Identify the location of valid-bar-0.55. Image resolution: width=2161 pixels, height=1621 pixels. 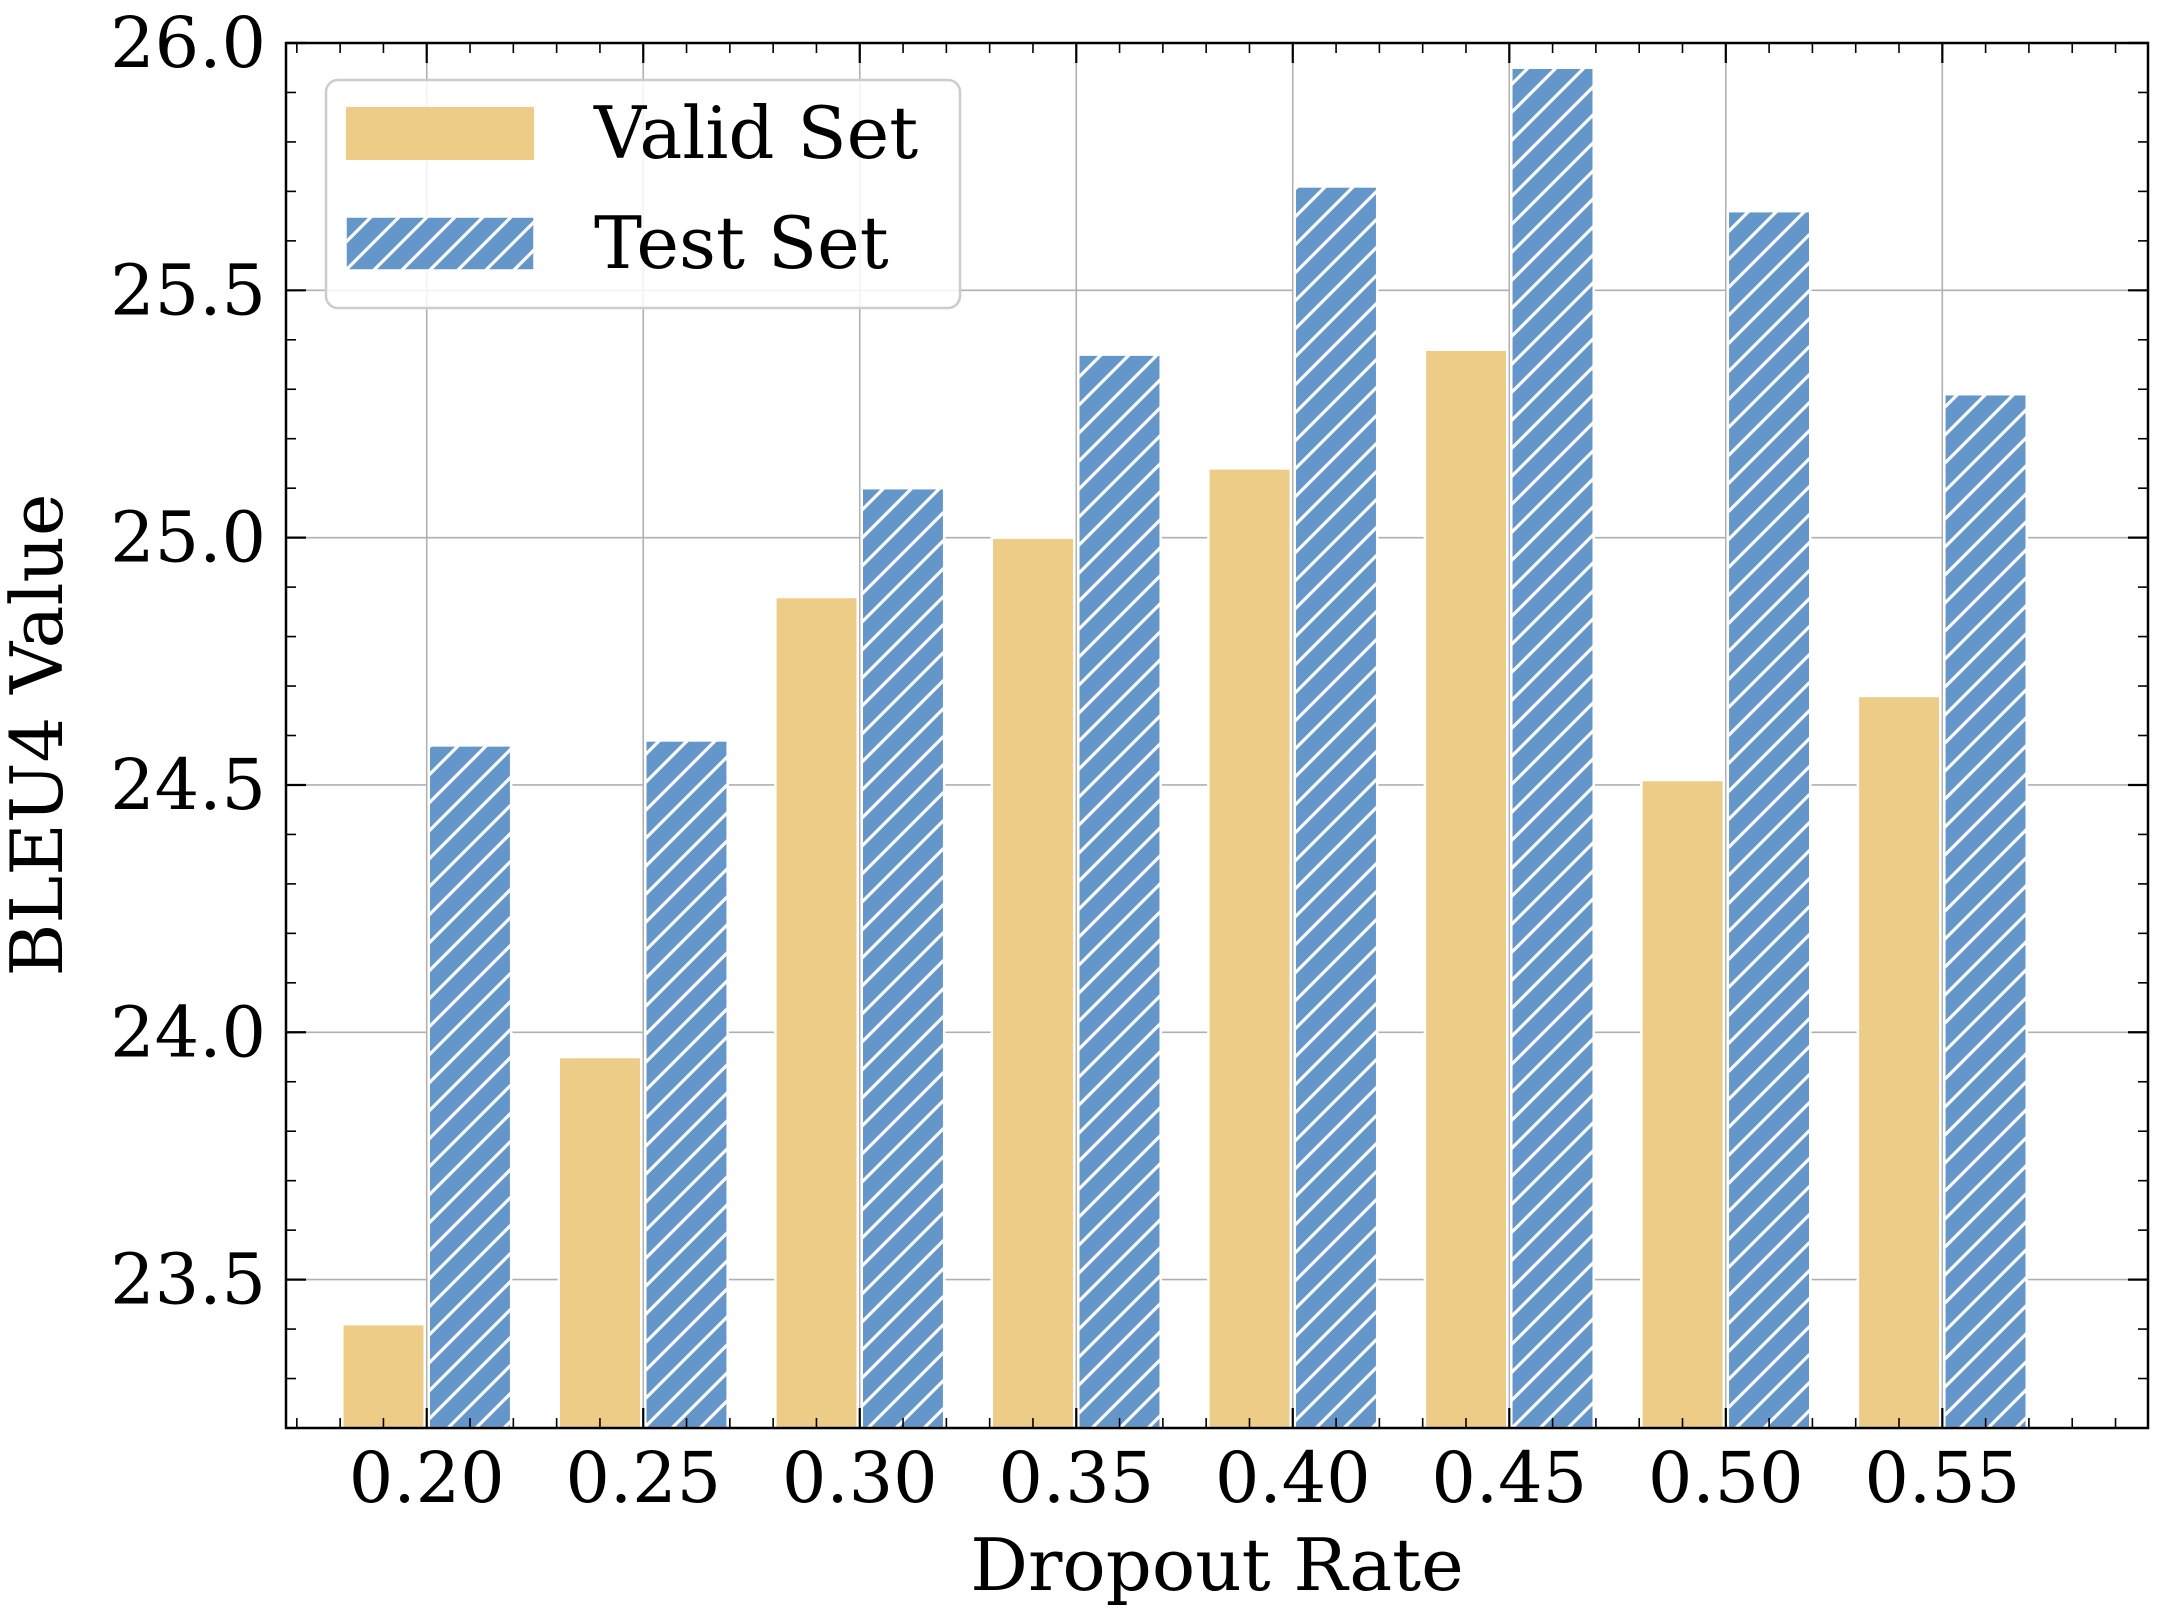
(1899, 1062).